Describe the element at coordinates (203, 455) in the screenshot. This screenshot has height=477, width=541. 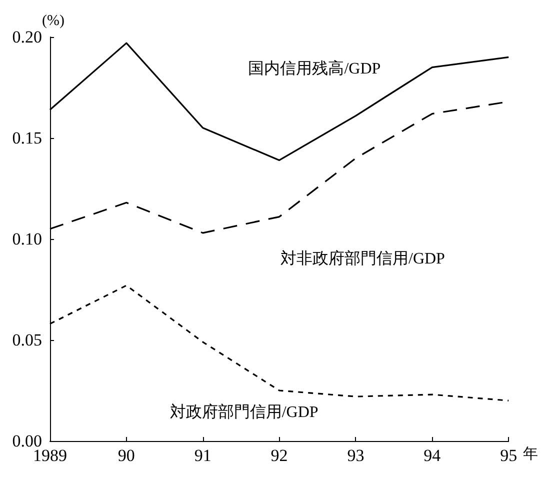
I see `x-tick-label: 91` at that location.